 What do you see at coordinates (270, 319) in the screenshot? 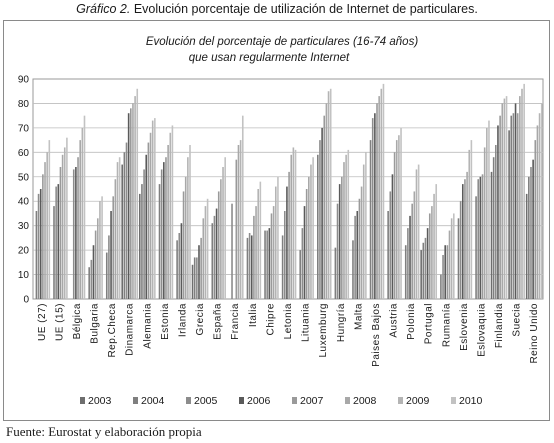
I see `x-tick-label: Chipre` at bounding box center [270, 319].